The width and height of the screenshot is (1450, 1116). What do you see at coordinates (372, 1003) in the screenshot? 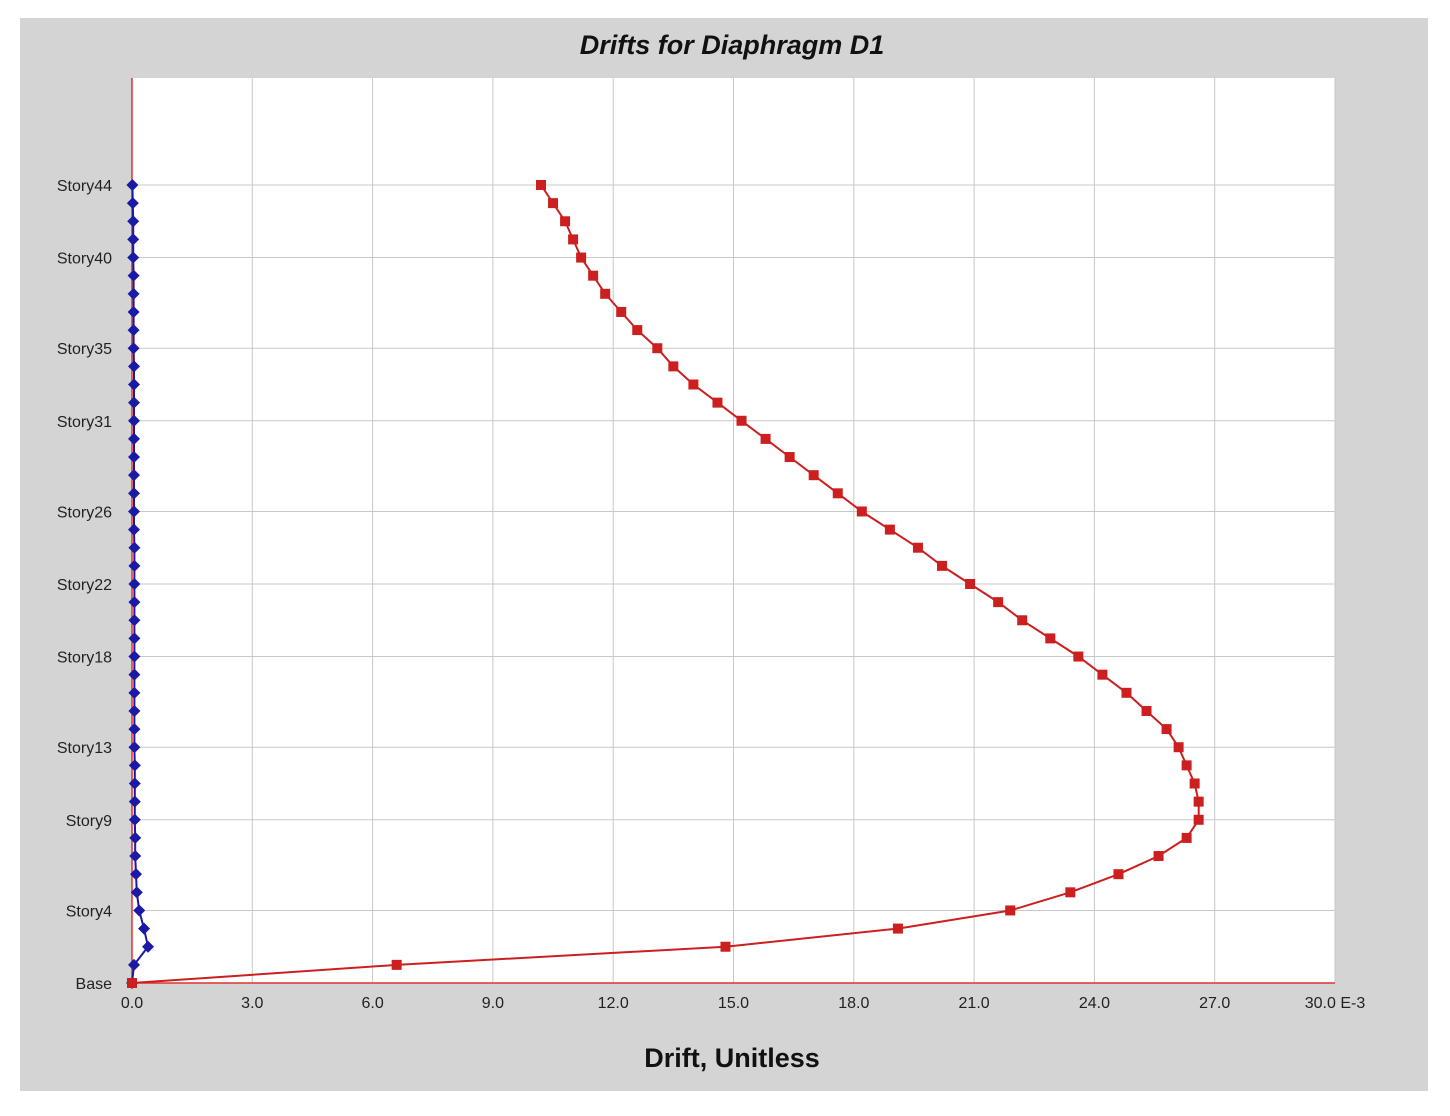
I see `x-tick-label: 6.0` at bounding box center [372, 1003].